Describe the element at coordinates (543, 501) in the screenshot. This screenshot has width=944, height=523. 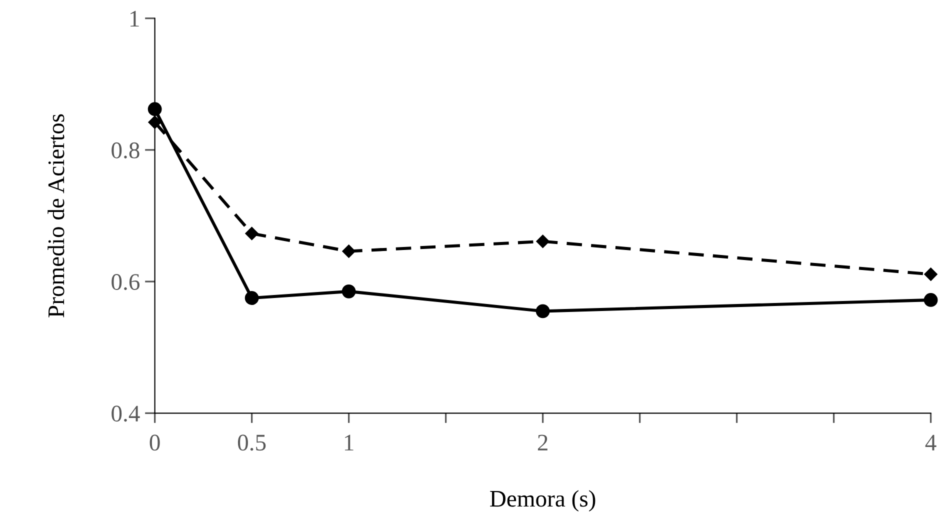
I see `x-axis-title: Demora (s)` at that location.